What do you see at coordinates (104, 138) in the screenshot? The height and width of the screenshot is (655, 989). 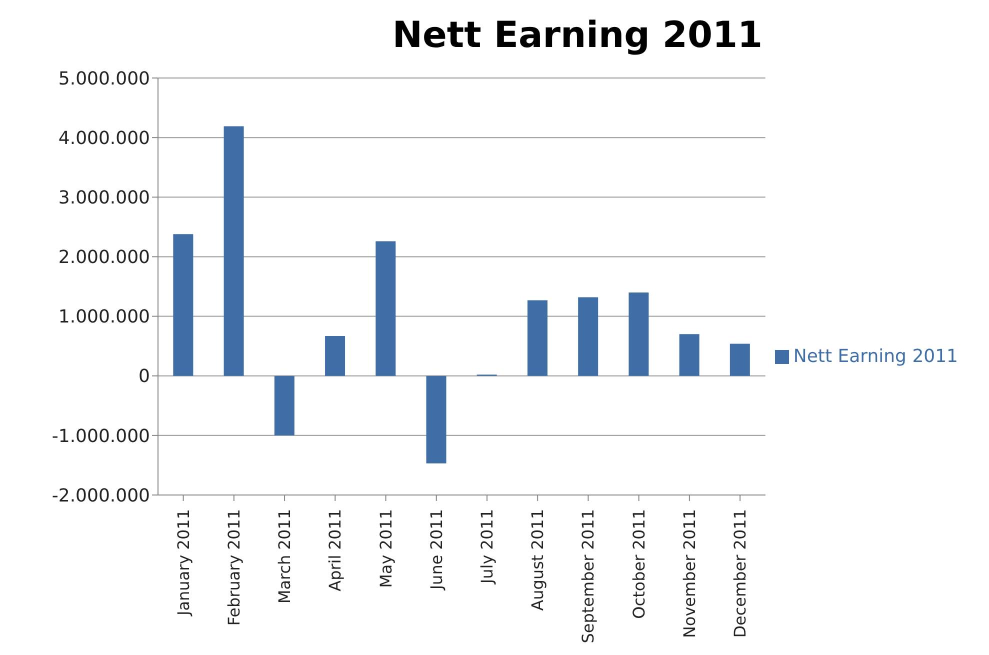 I see `y-tick-label: 4.000.000` at bounding box center [104, 138].